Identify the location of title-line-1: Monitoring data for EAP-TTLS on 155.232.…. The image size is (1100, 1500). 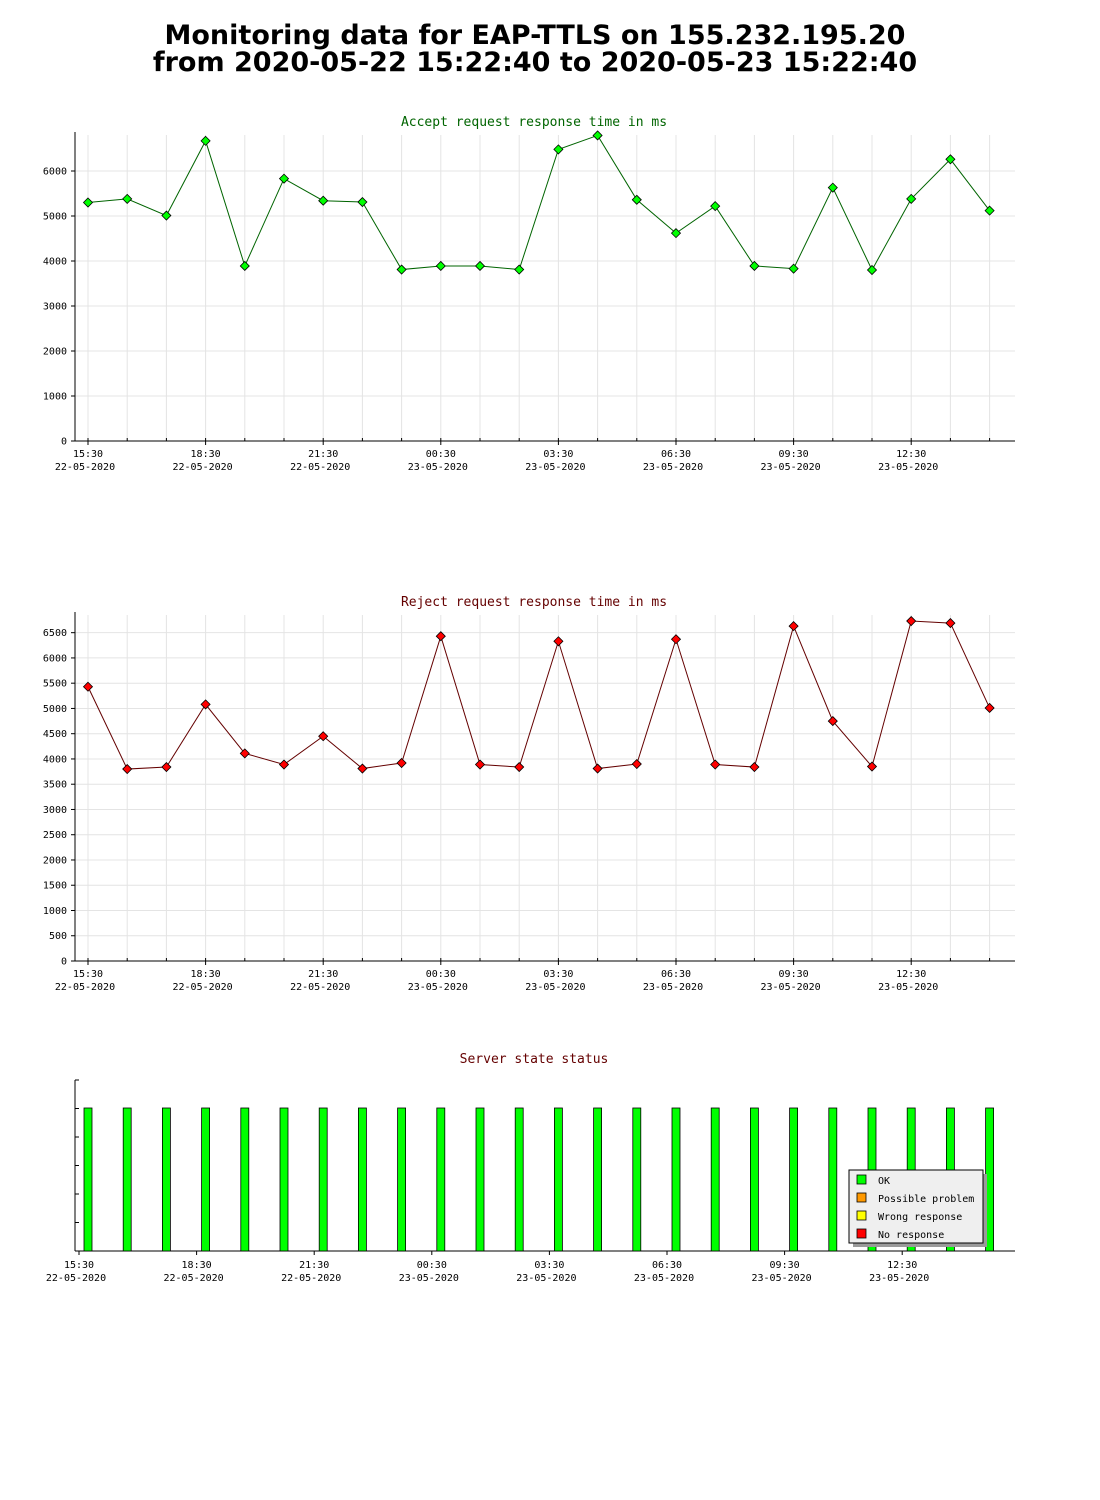
(535, 35).